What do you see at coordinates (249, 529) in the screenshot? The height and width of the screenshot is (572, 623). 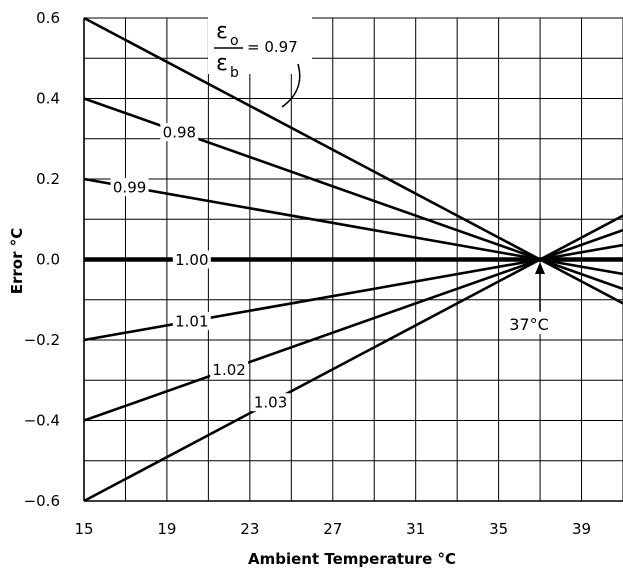 I see `x-tick-label: 23` at bounding box center [249, 529].